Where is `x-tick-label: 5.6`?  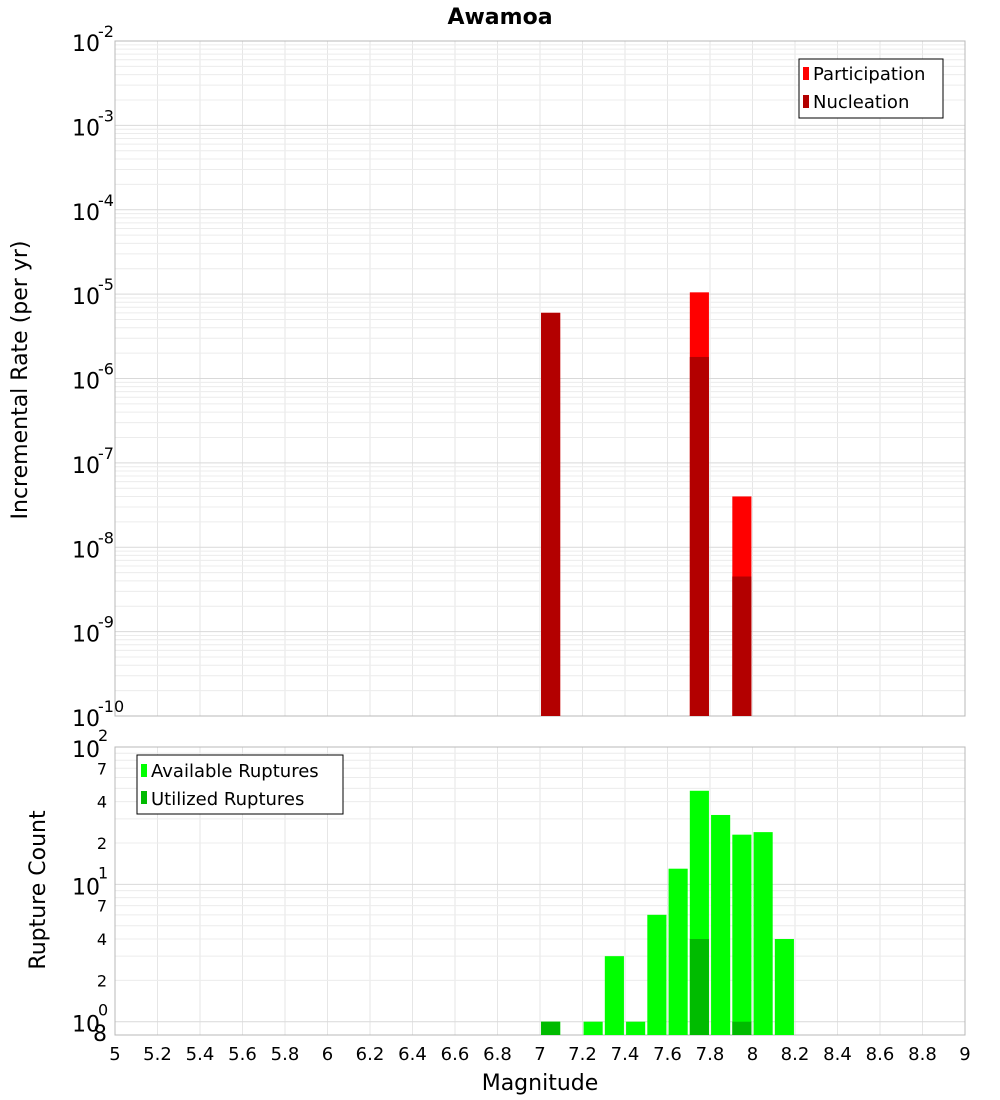 x-tick-label: 5.6 is located at coordinates (242, 1054).